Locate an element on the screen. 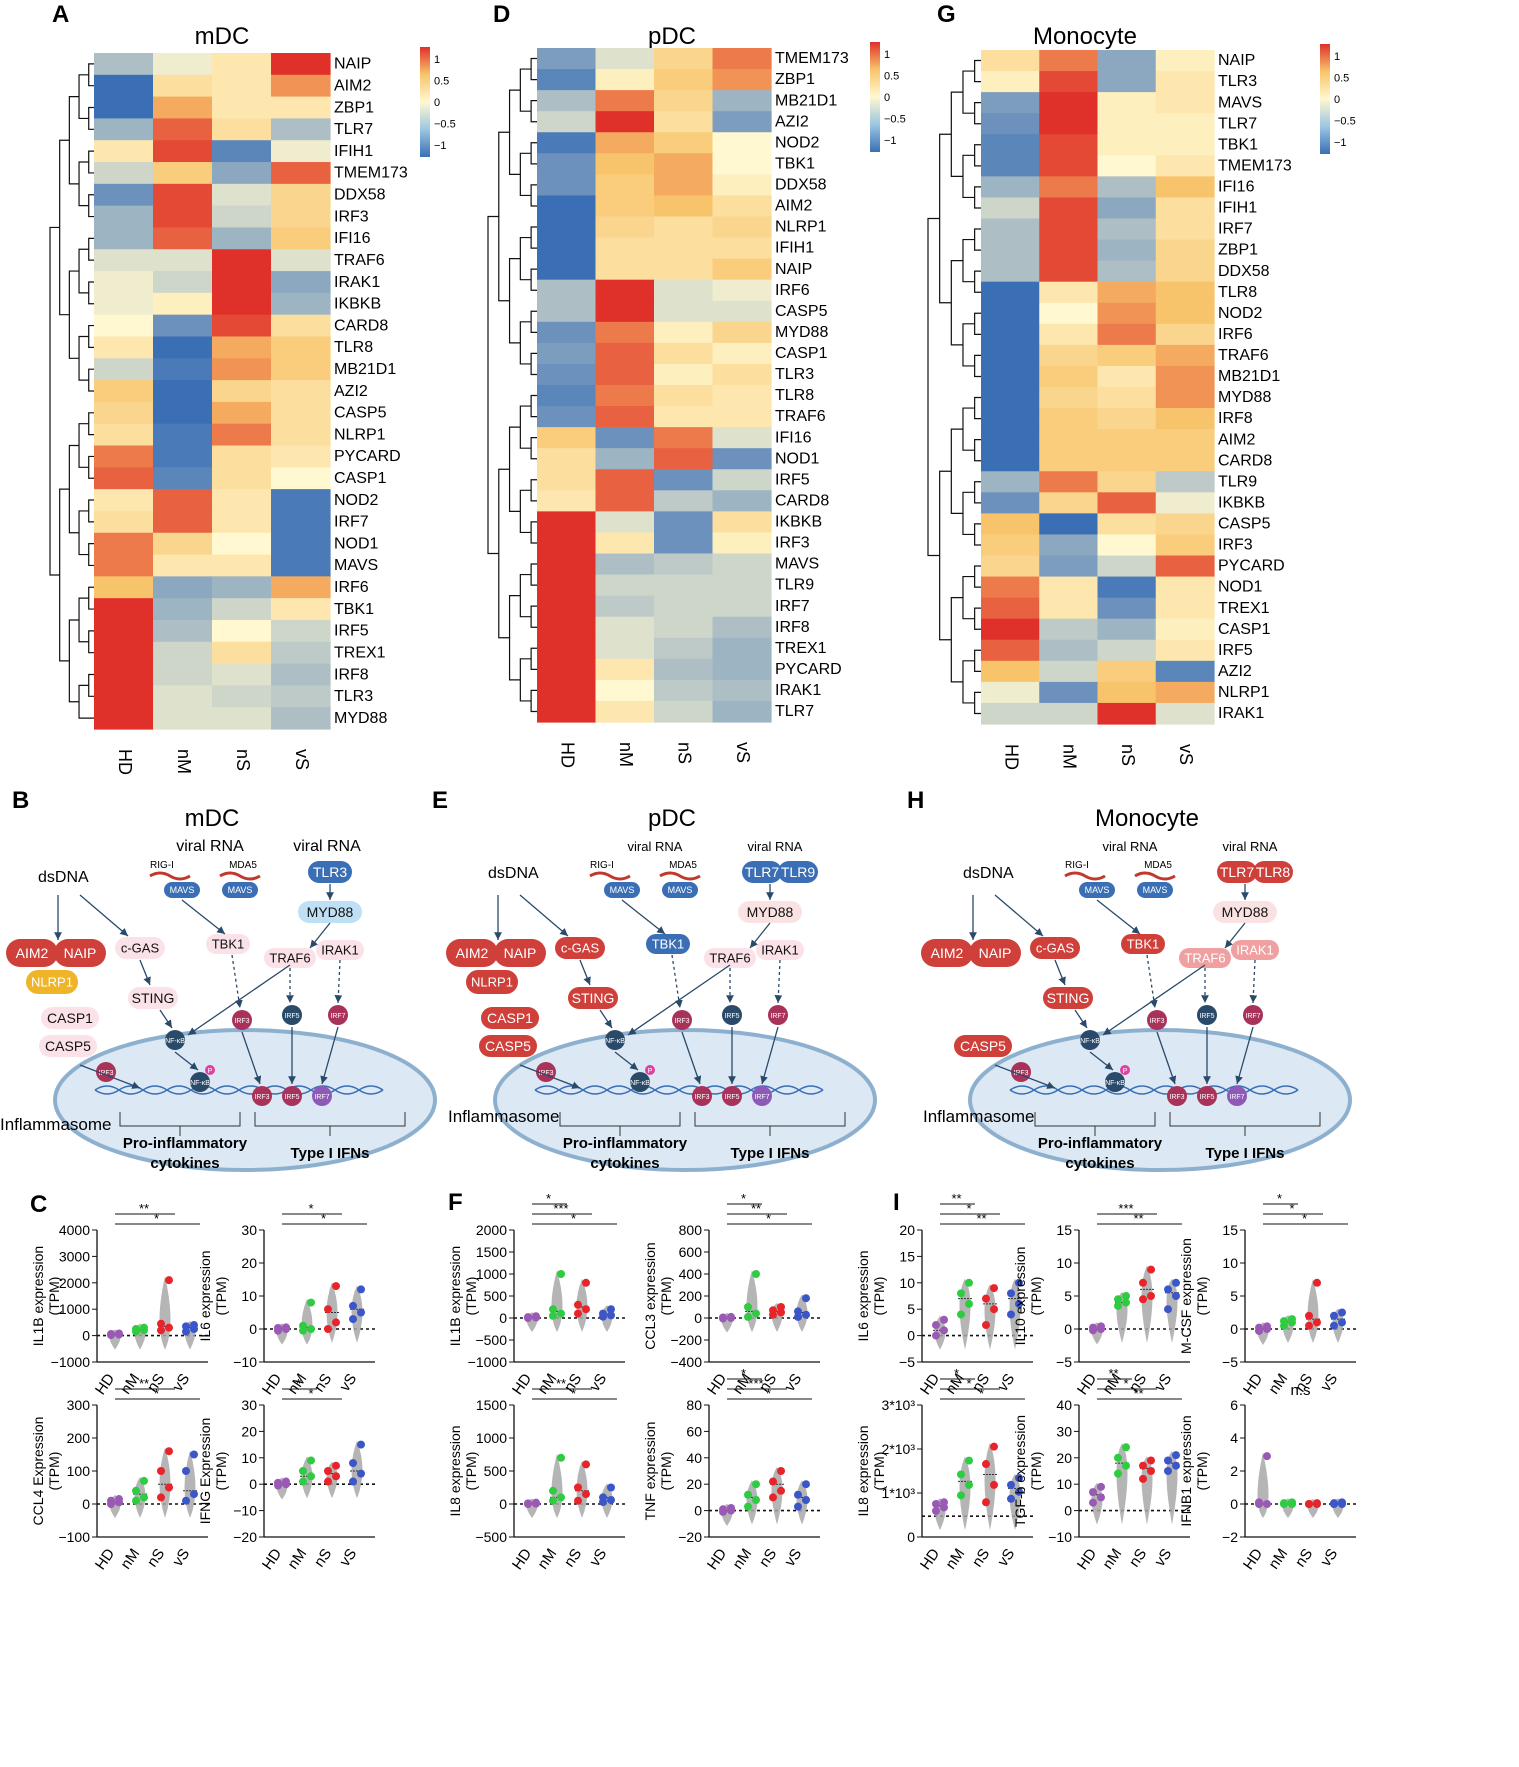 The image size is (1519, 1767). row-label: MAVS is located at coordinates (356, 565).